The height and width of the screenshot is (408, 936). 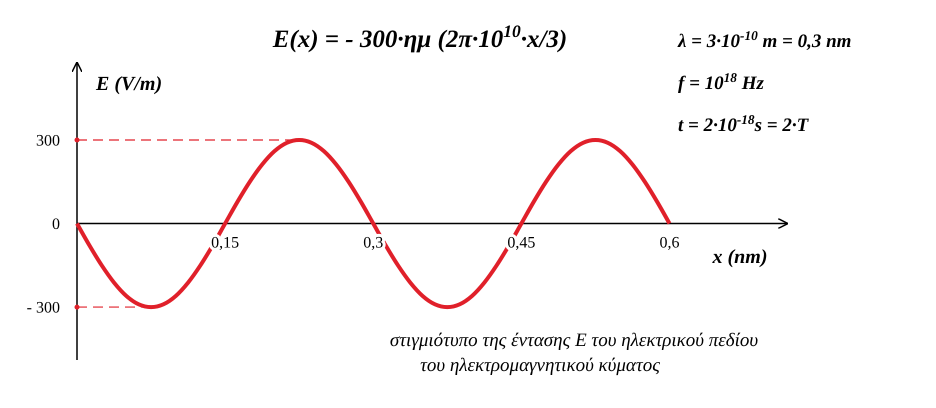 What do you see at coordinates (373, 243) in the screenshot?
I see `x-tick-label: 0,3` at bounding box center [373, 243].